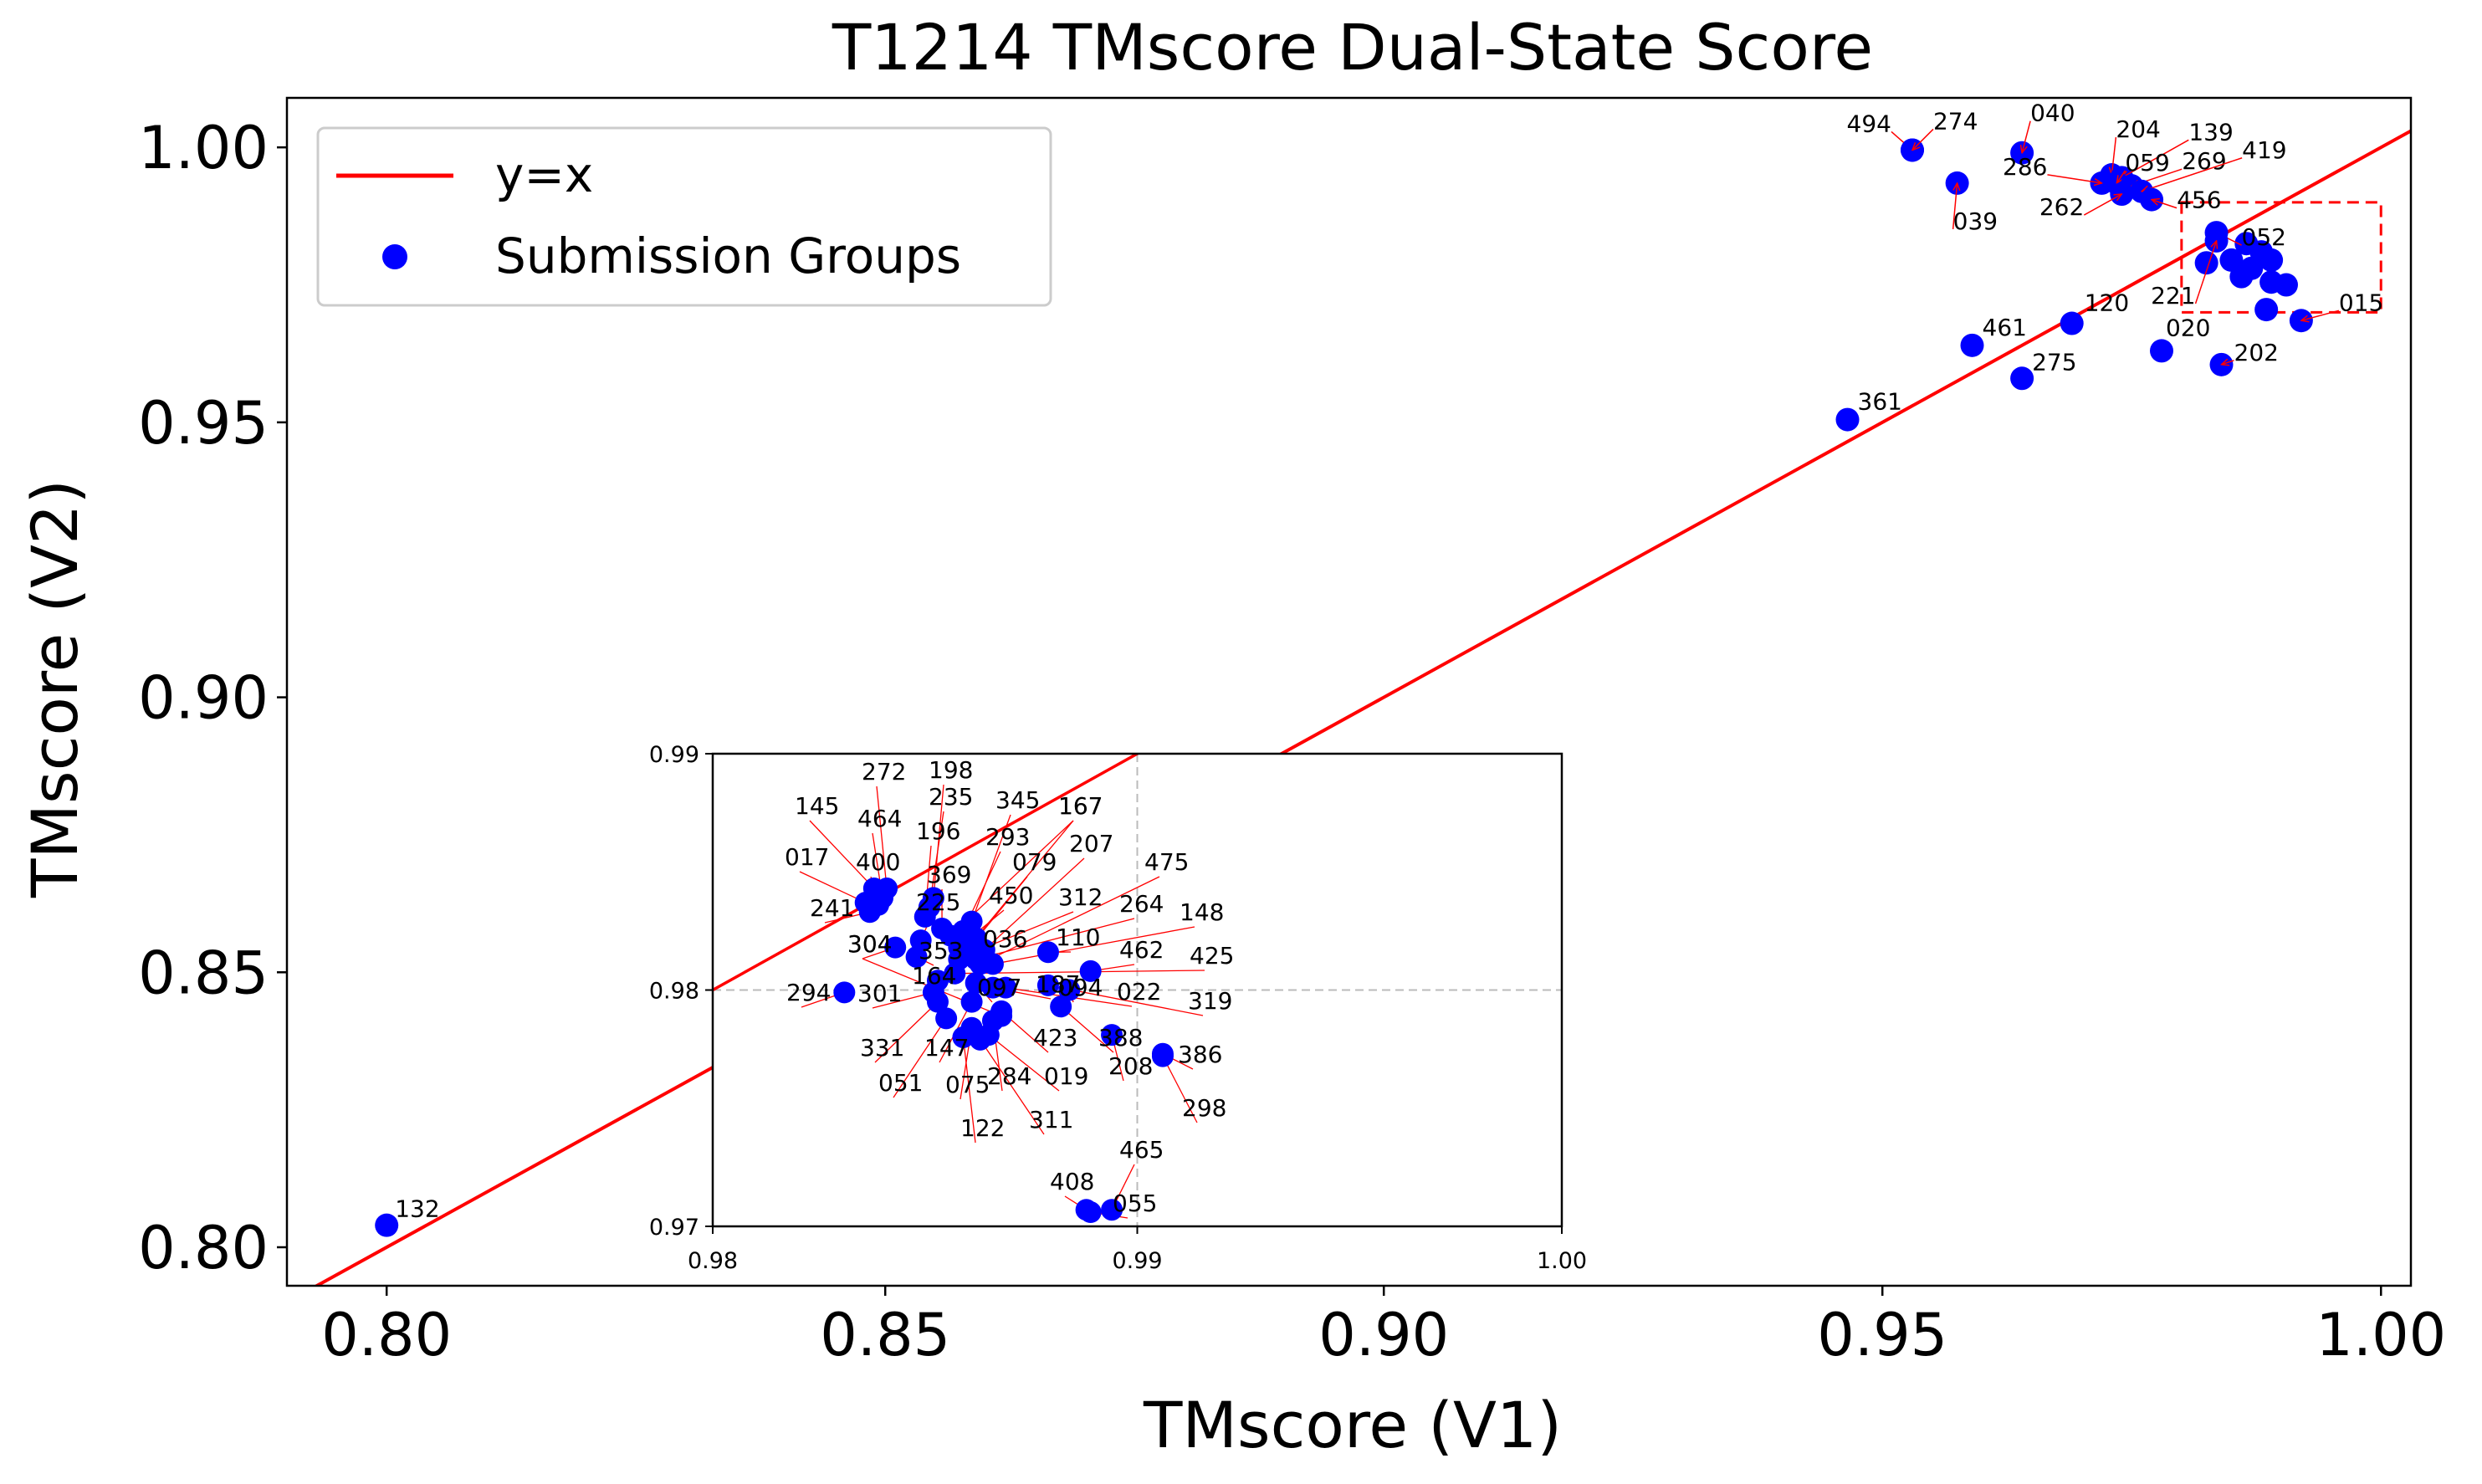 Image resolution: width=2482 pixels, height=1484 pixels. What do you see at coordinates (869, 944) in the screenshot?
I see `inset-point-label: 304` at bounding box center [869, 944].